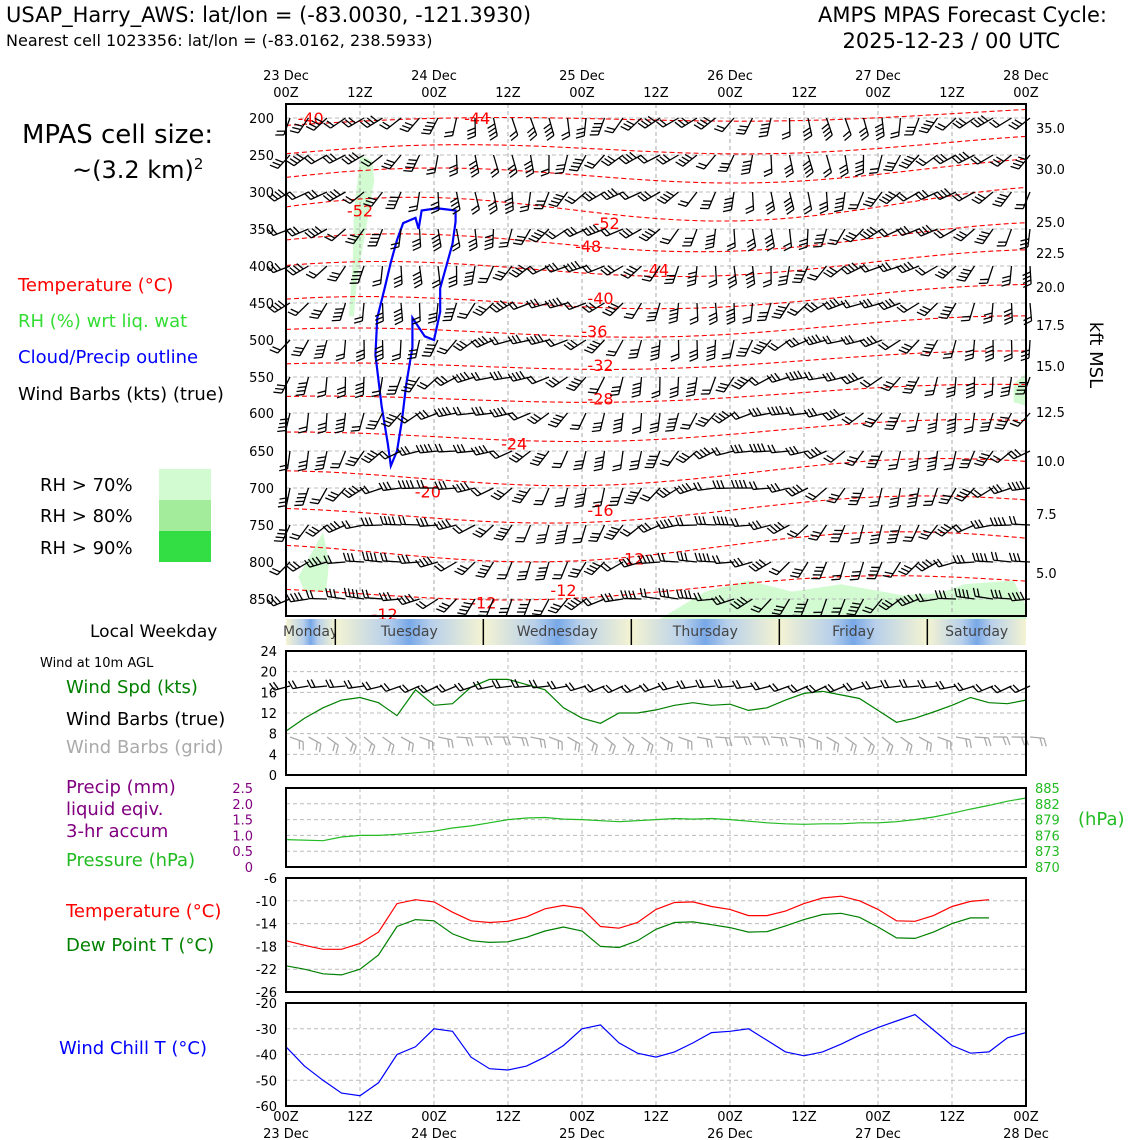  What do you see at coordinates (103, 321) in the screenshot?
I see `legend-rh: RH (%) wrt liq. wat` at bounding box center [103, 321].